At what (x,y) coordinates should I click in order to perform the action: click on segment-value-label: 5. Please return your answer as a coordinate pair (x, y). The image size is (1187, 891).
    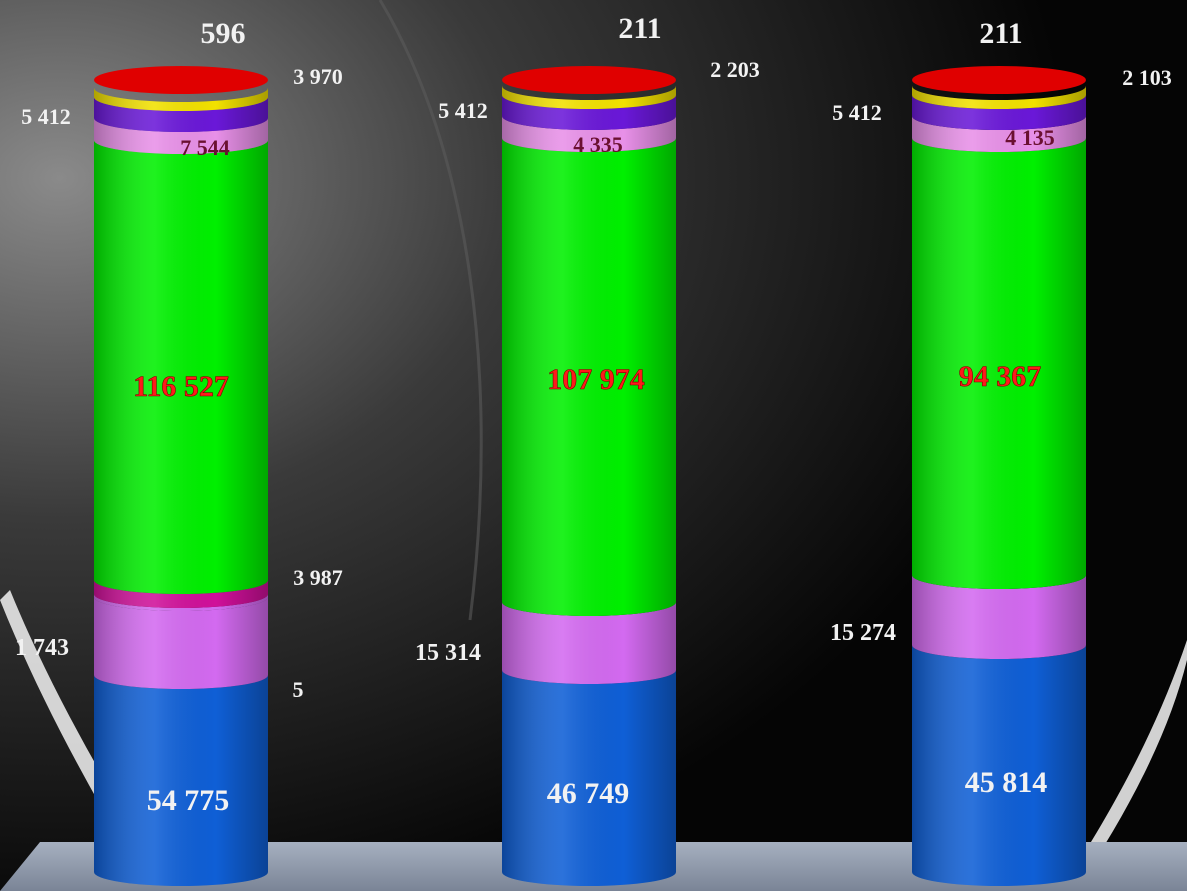
    Looking at the image, I should click on (298, 689).